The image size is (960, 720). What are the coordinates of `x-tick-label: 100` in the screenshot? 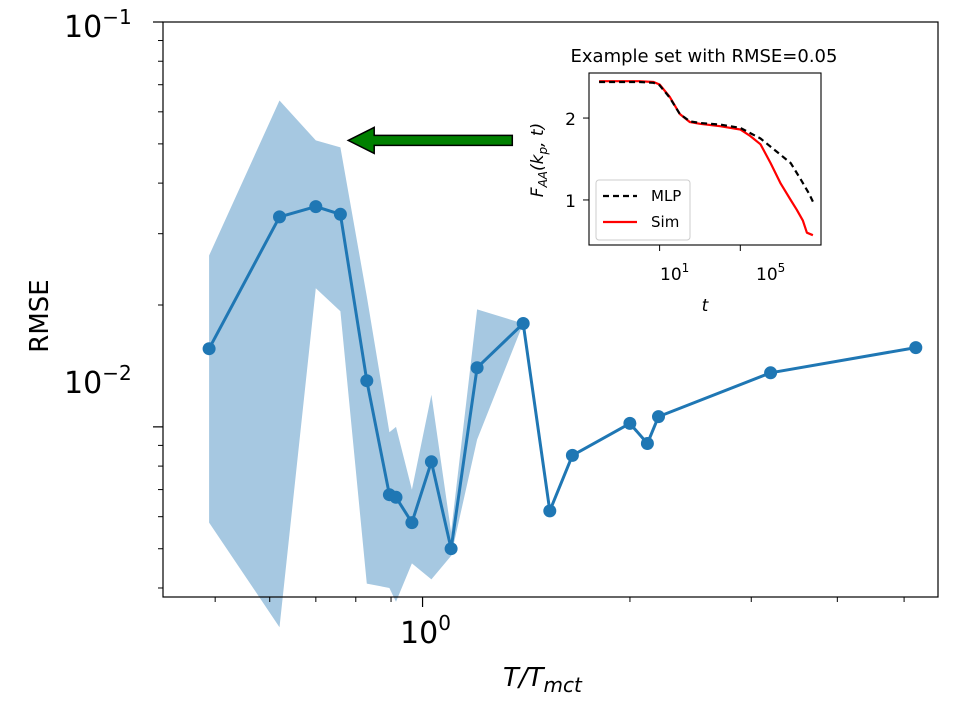 It's located at (425, 631).